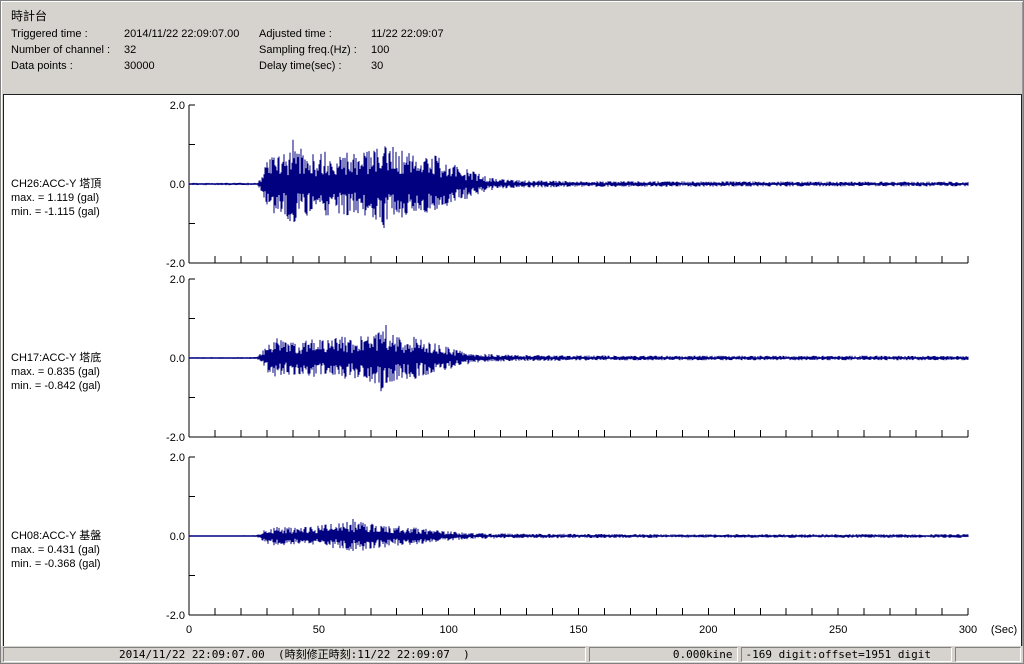  What do you see at coordinates (578, 358) in the screenshot?
I see `waveform-ch17` at bounding box center [578, 358].